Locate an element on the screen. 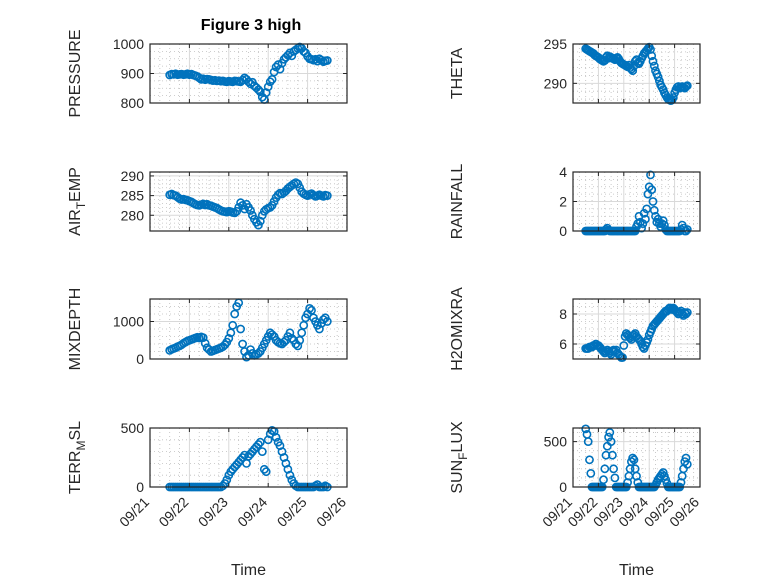 The height and width of the screenshot is (583, 778). subplot-third-right: 6 8 H2OMIXRA is located at coordinates (575, 329).